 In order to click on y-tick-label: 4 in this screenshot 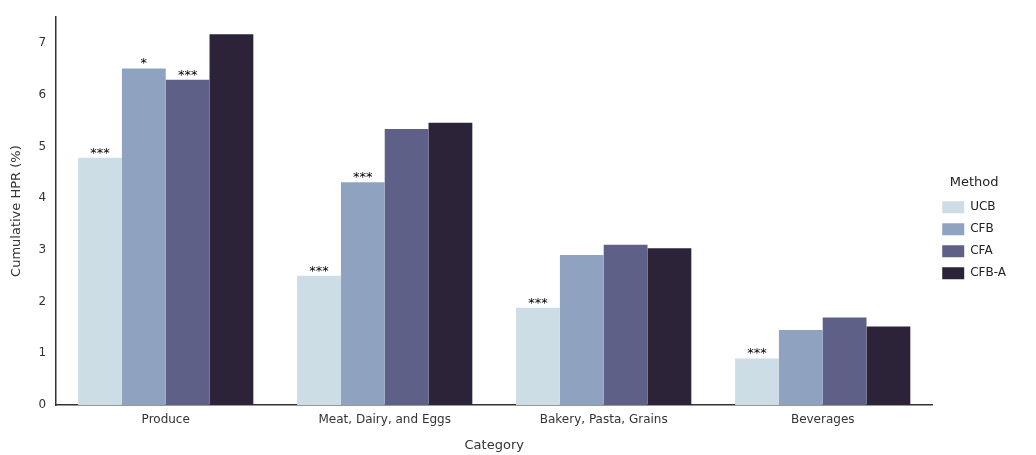, I will do `click(42, 197)`.